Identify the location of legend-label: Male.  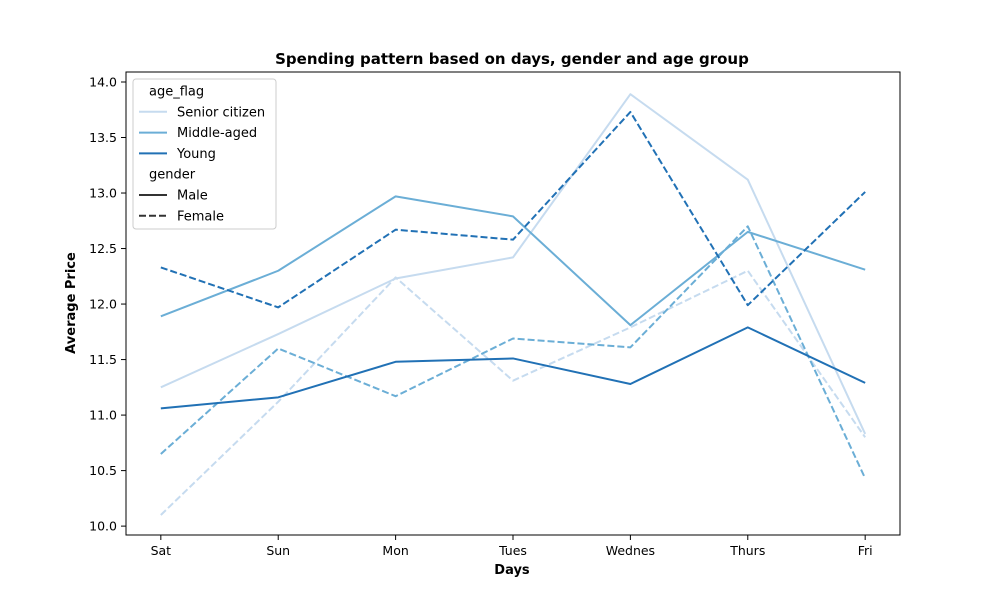
(192, 196).